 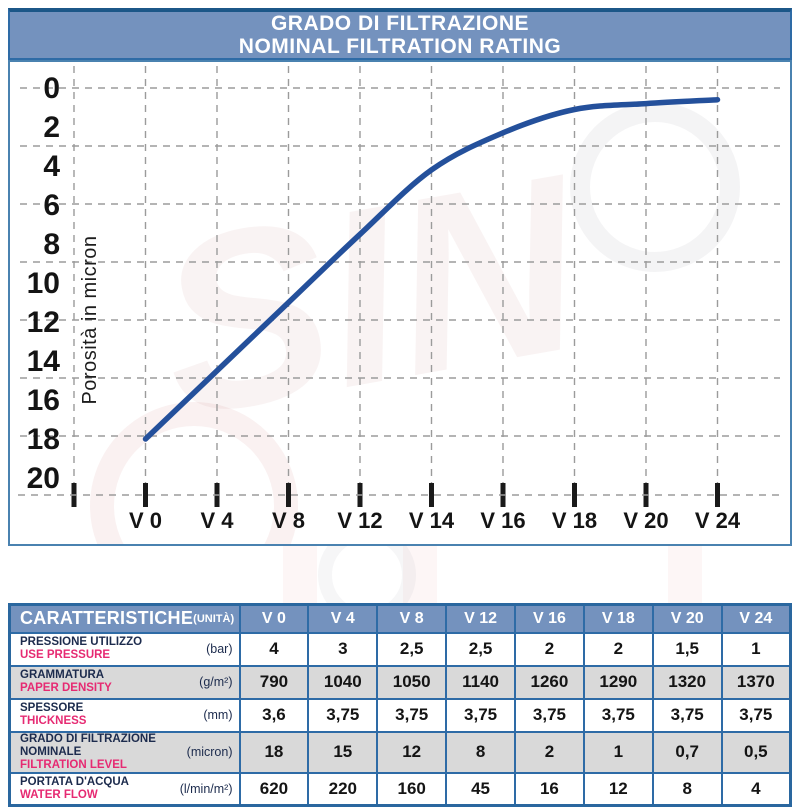 What do you see at coordinates (43, 400) in the screenshot?
I see `y-tick-label: 16` at bounding box center [43, 400].